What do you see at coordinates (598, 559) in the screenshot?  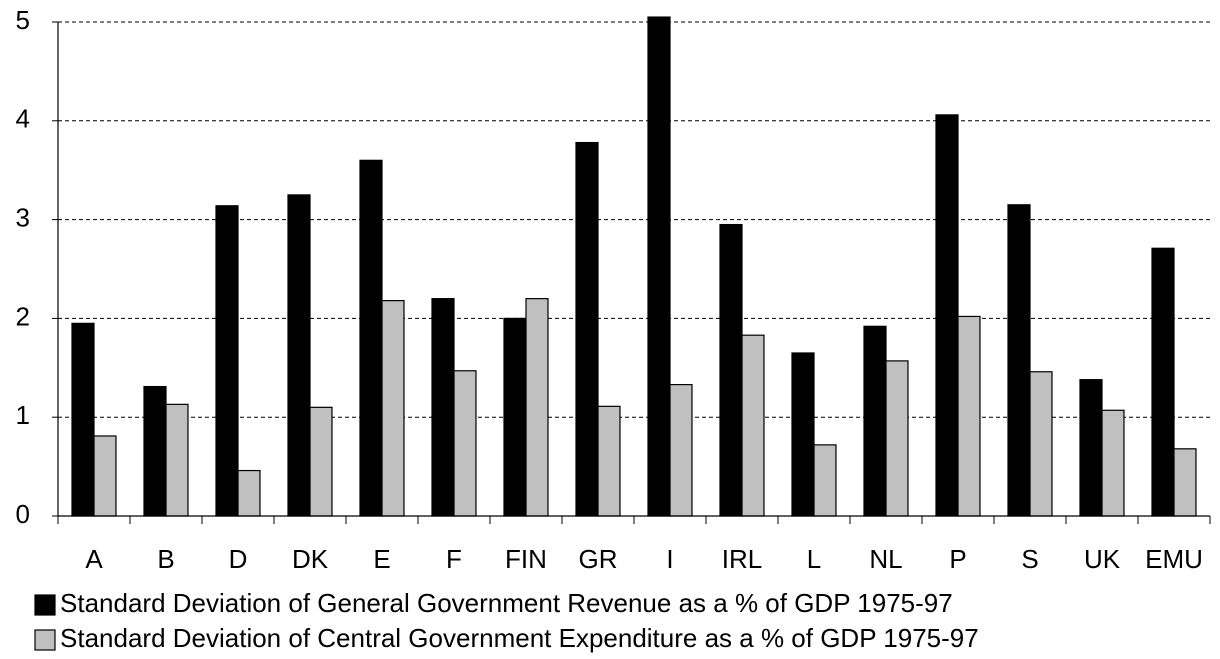 I see `x-tick-label: GR` at bounding box center [598, 559].